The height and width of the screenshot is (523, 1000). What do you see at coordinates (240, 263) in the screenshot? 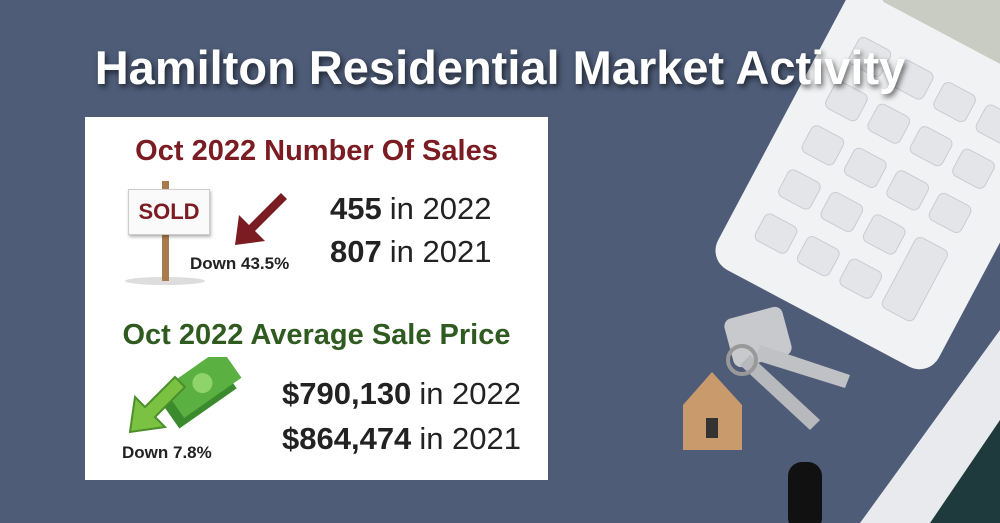
I see `sales-change: Down 43.5%` at bounding box center [240, 263].